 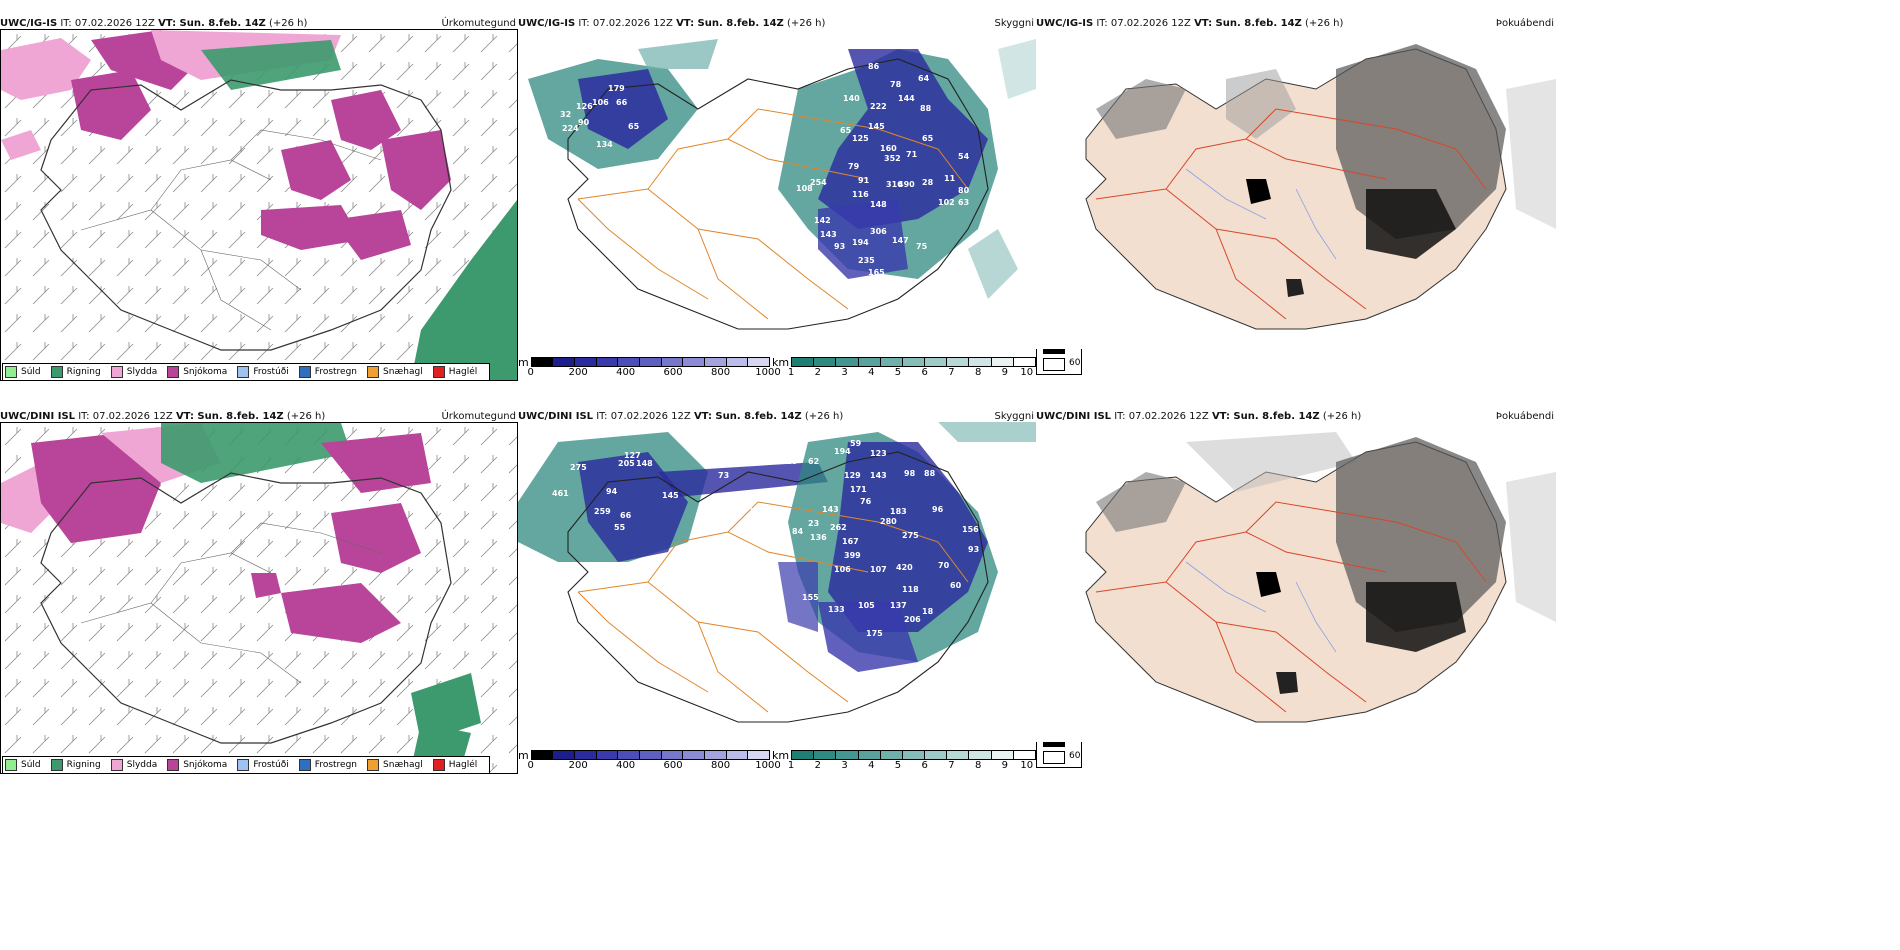 I want to click on svg-text: 171, so click(x=858, y=489).